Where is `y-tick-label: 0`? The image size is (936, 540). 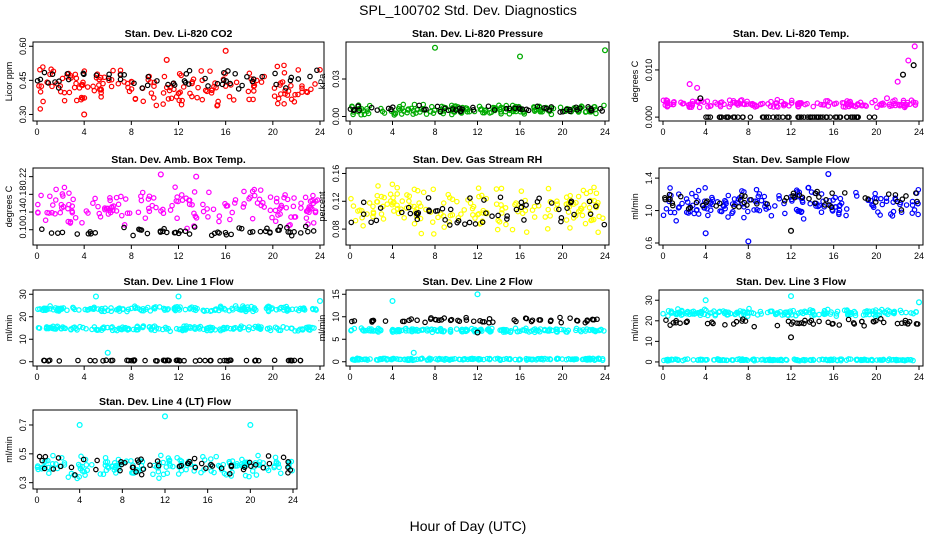 y-tick-label: 0 is located at coordinates (23, 361).